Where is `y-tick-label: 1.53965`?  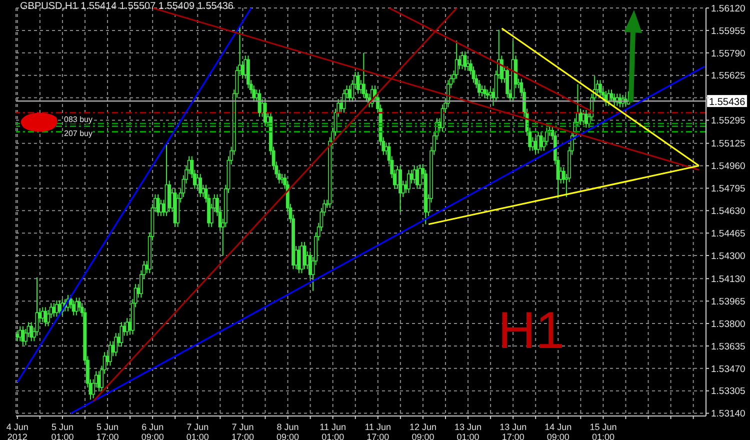
y-tick-label: 1.53965 is located at coordinates (728, 302).